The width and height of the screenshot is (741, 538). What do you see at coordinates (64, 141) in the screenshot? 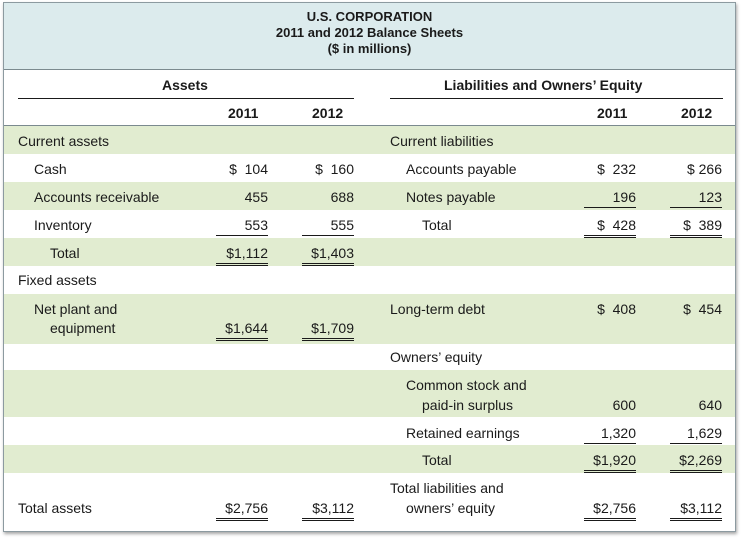
I see `current-assets-label: Current assets` at bounding box center [64, 141].